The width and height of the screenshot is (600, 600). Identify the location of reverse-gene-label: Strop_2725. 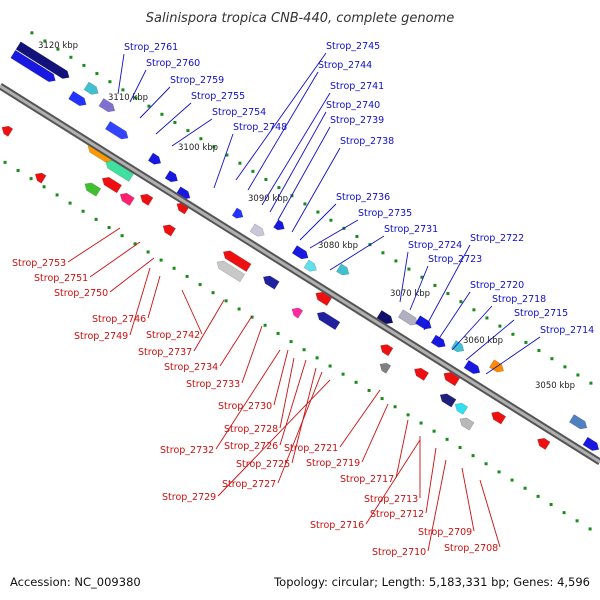
(263, 464).